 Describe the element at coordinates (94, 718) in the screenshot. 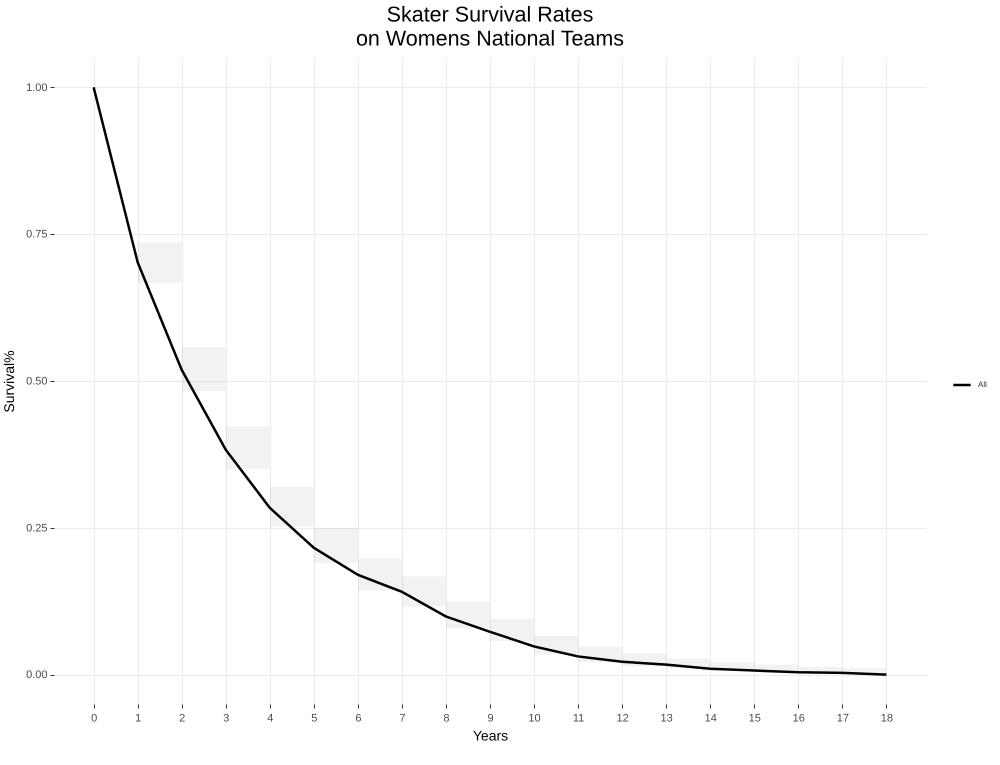

I see `x-tick-label: 0` at that location.